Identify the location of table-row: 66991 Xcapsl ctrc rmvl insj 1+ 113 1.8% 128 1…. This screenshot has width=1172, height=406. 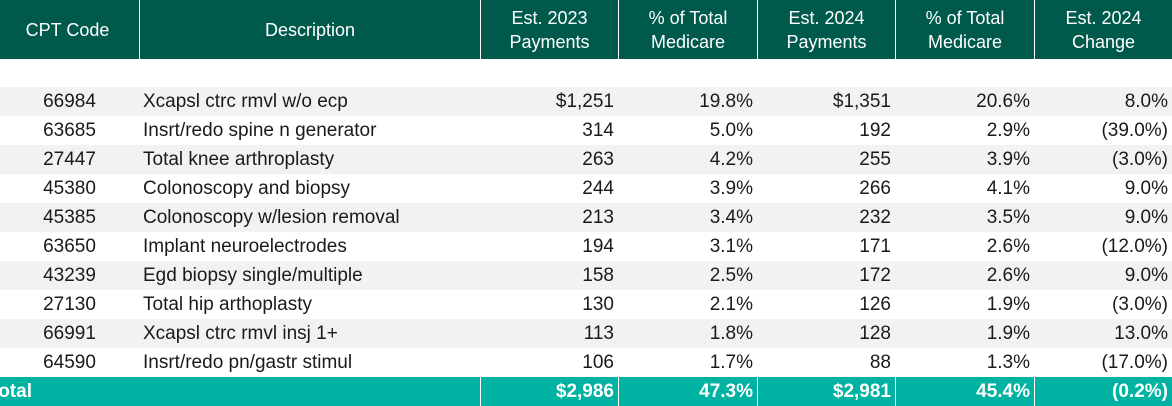
(586, 333).